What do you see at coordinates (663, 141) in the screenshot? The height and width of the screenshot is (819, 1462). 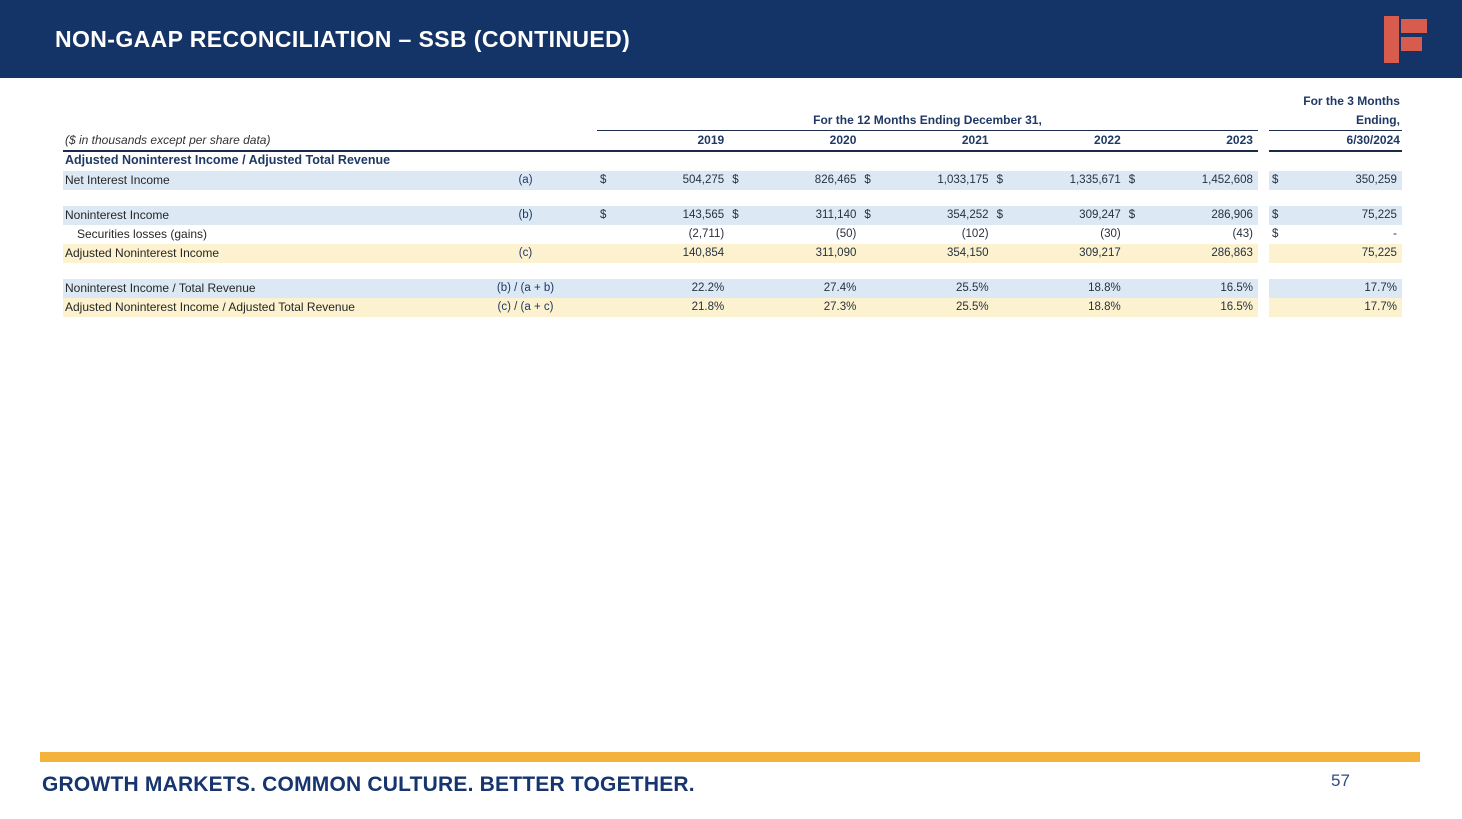 I see `year-column-header: 2019` at bounding box center [663, 141].